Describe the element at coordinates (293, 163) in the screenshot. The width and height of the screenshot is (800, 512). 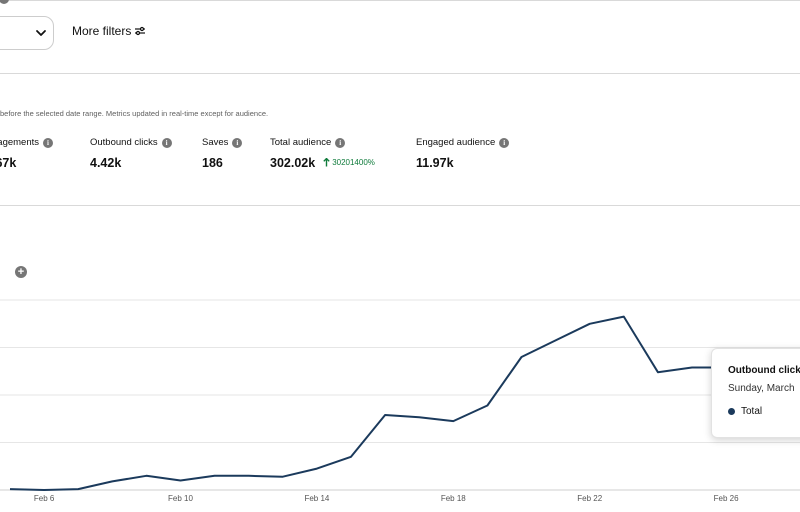
I see `metric-value: 302.02k` at that location.